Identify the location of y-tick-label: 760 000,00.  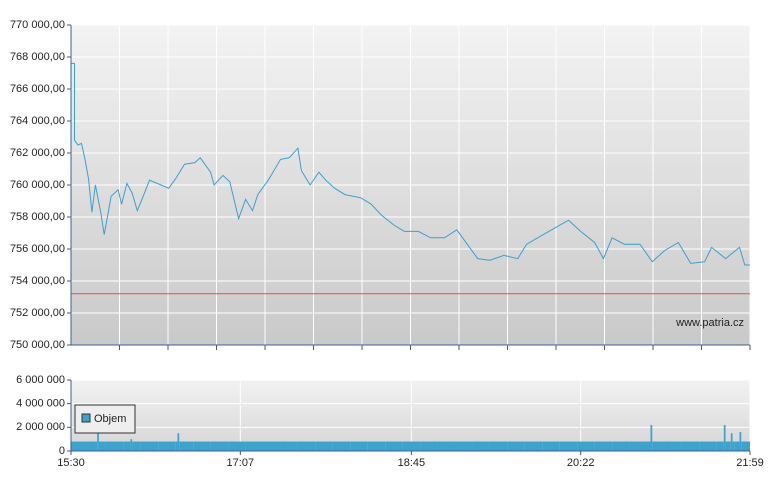
(37, 185).